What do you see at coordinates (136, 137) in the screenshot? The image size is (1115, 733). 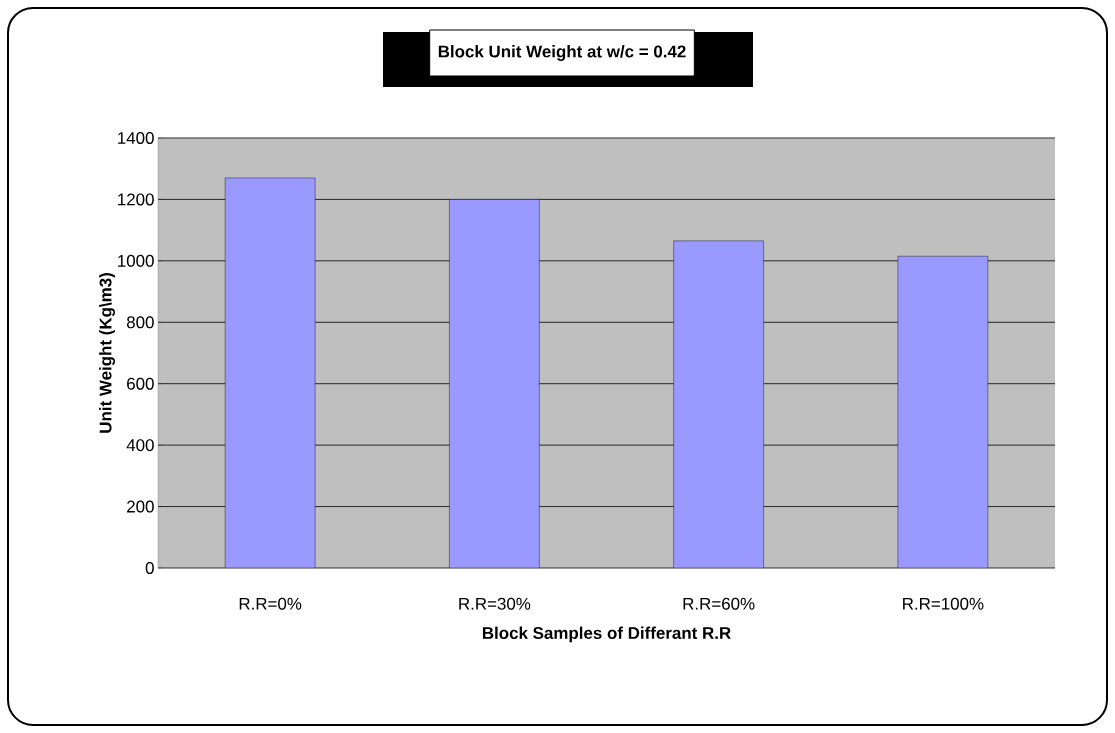 I see `y-tick-label: 1400` at bounding box center [136, 137].